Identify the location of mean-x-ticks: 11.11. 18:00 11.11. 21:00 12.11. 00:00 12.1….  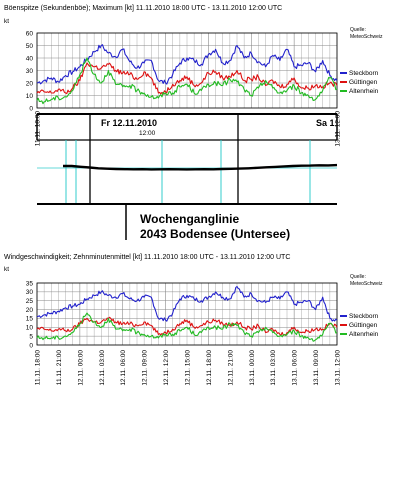
(188, 368).